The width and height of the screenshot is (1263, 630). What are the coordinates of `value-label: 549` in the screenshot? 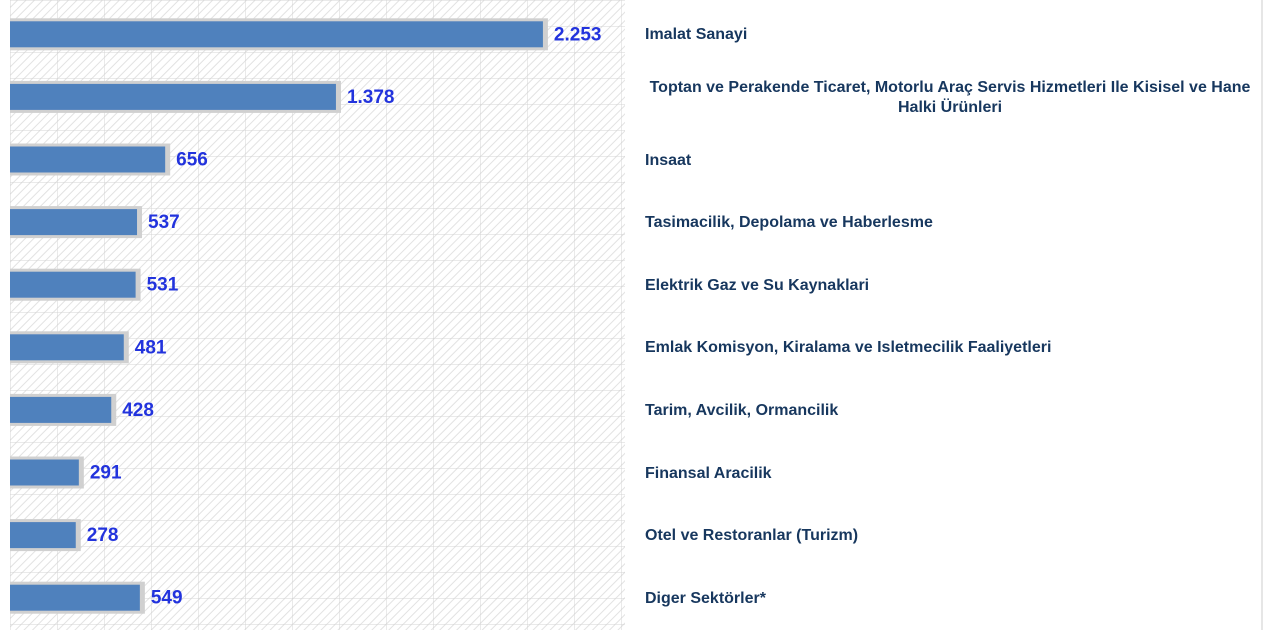 It's located at (167, 598).